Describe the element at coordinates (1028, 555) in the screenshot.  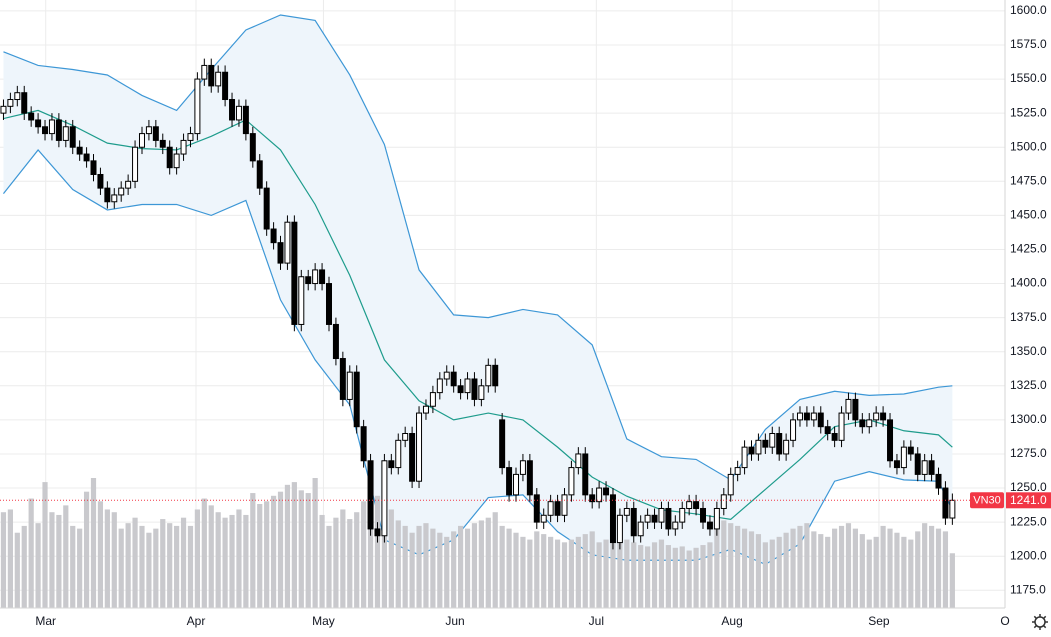
I see `y-tick-label: 1200.0` at that location.